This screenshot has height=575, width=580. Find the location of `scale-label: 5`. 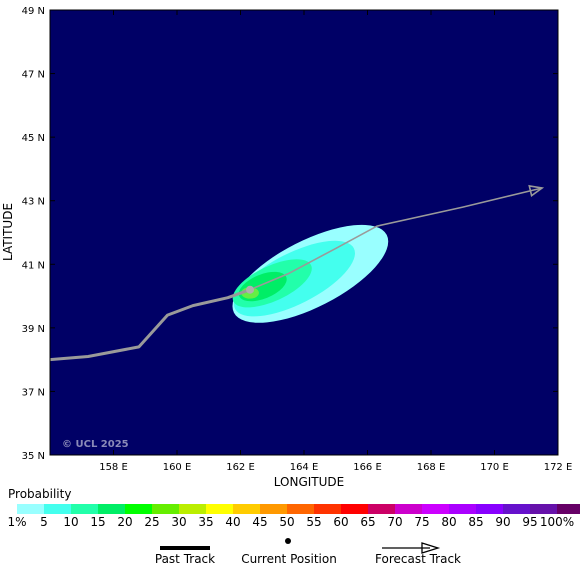

scale-label: 5 is located at coordinates (44, 522).